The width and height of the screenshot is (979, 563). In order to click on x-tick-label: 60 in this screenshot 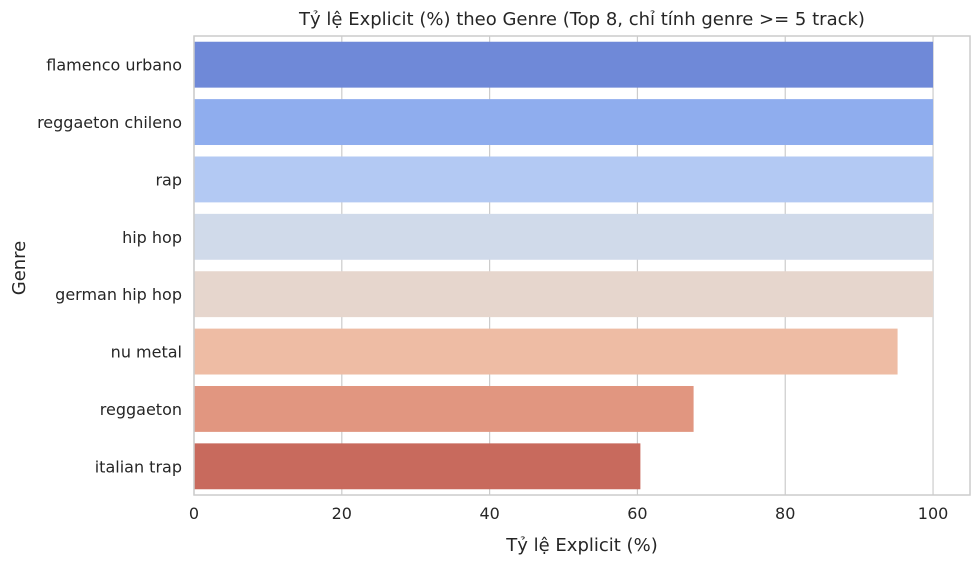, I will do `click(637, 513)`.